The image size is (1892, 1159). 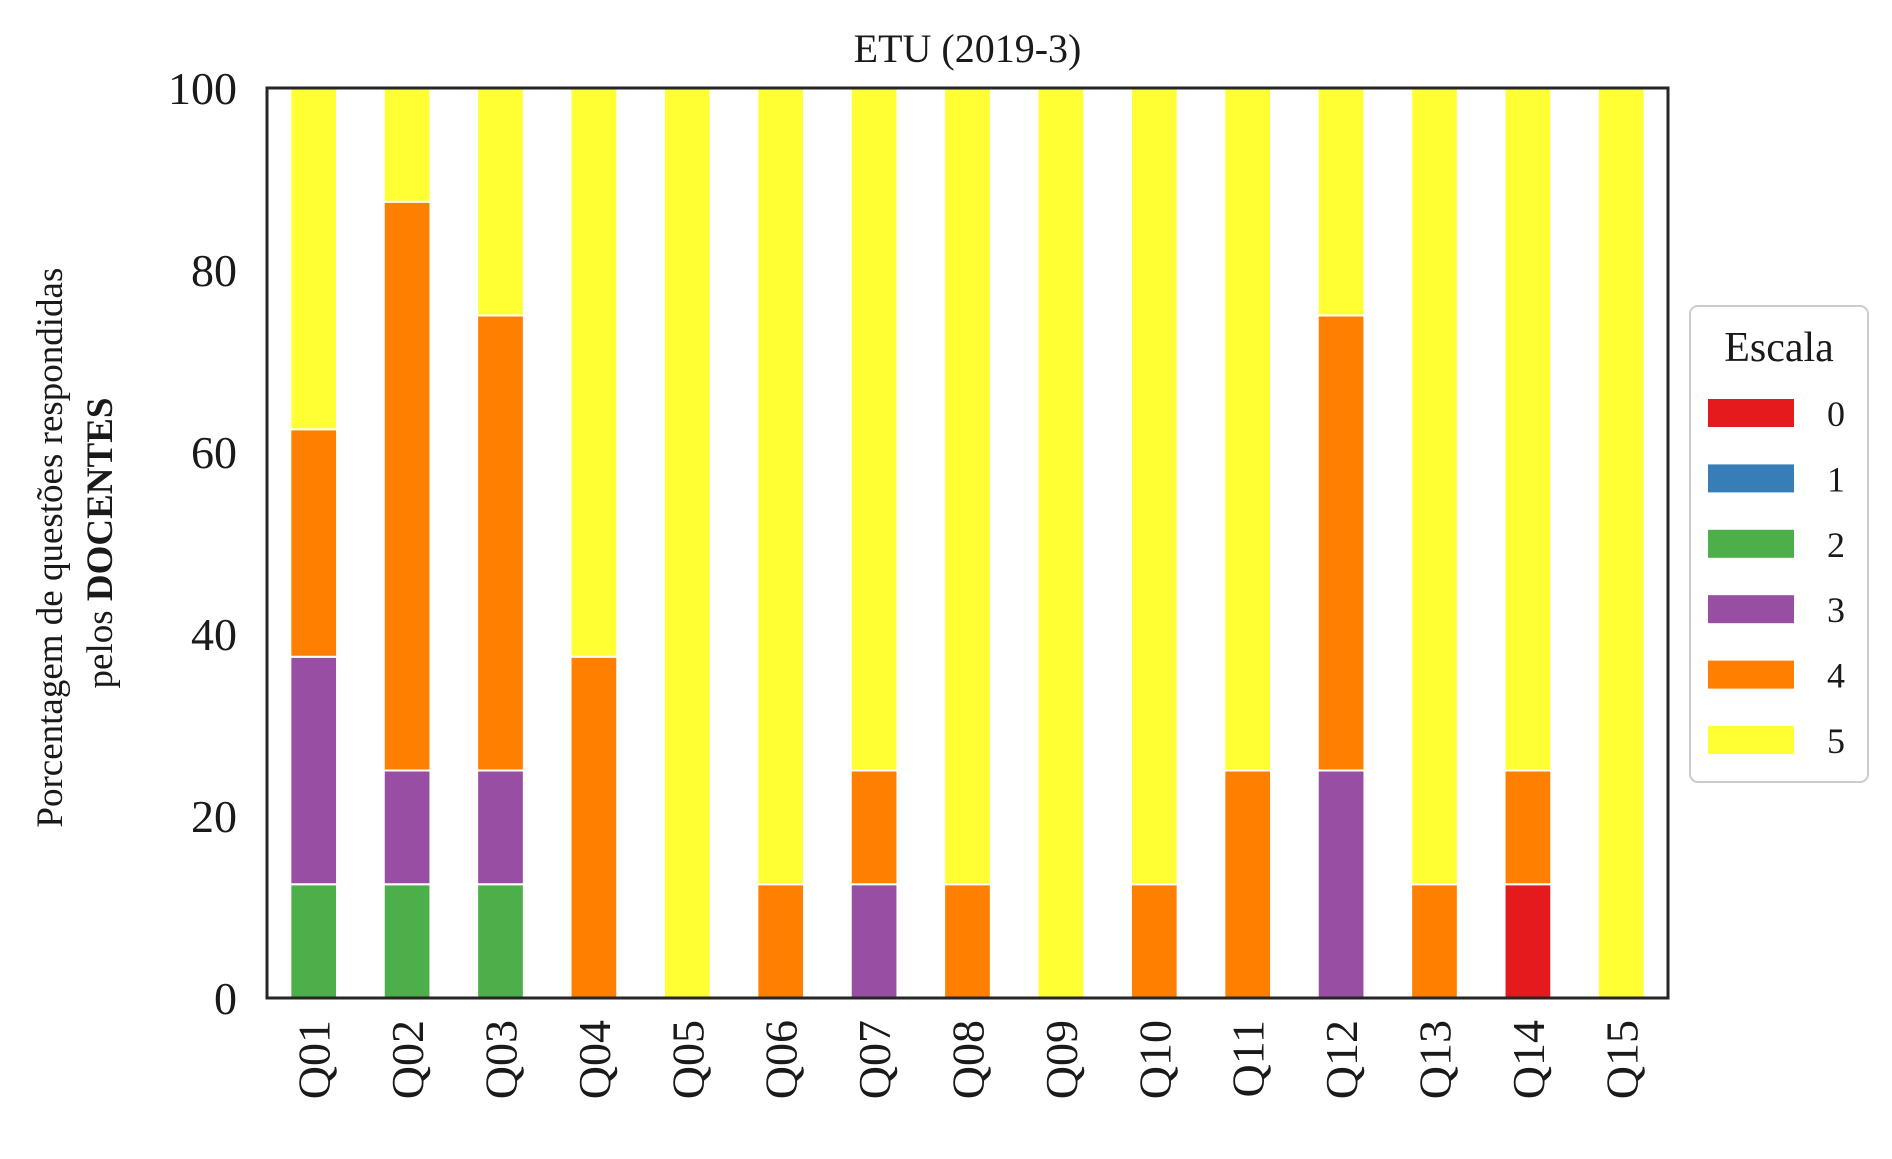 What do you see at coordinates (100, 644) in the screenshot?
I see `y-axis-label-line2-prefix: pelos` at bounding box center [100, 644].